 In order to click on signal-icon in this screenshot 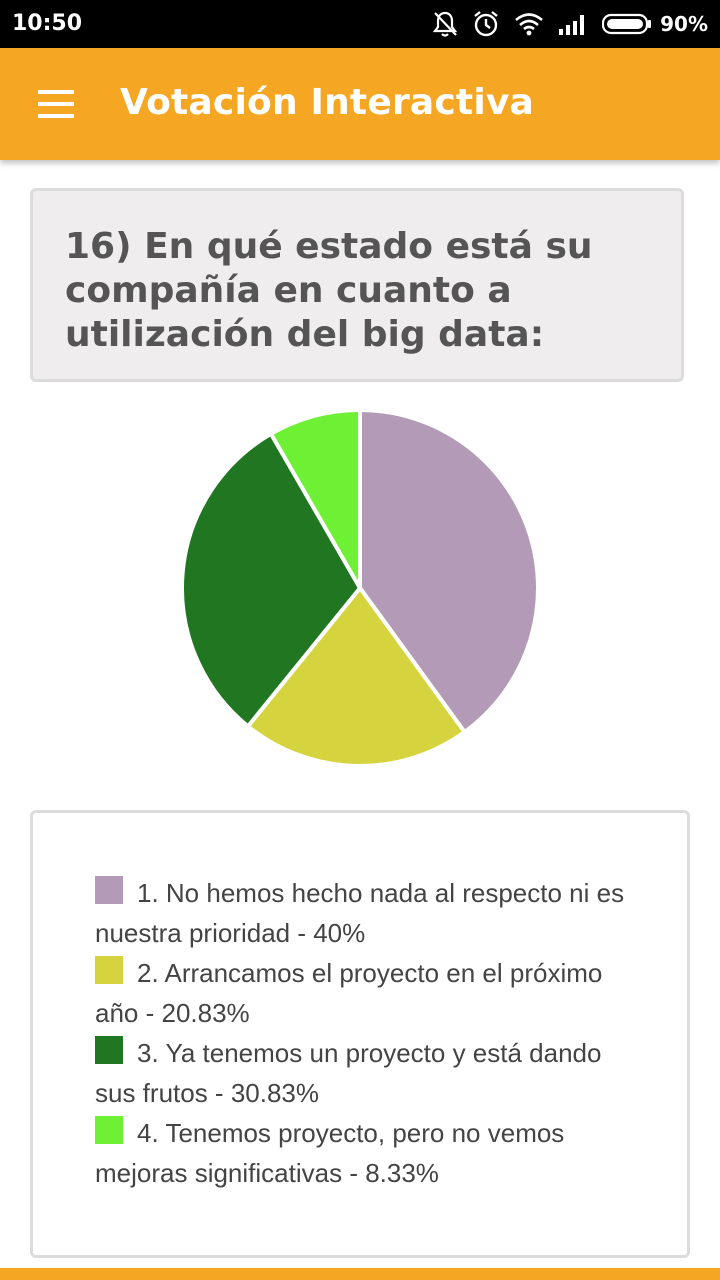, I will do `click(573, 24)`.